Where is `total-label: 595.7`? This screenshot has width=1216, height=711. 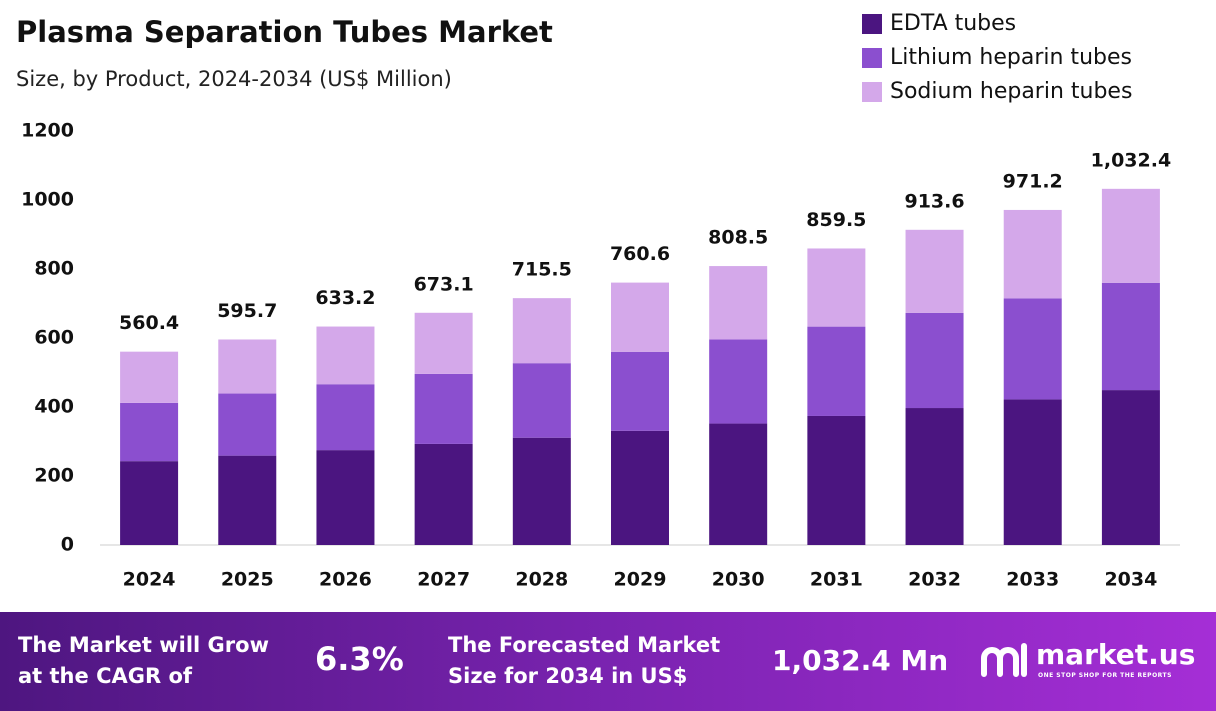 total-label: 595.7 is located at coordinates (247, 311).